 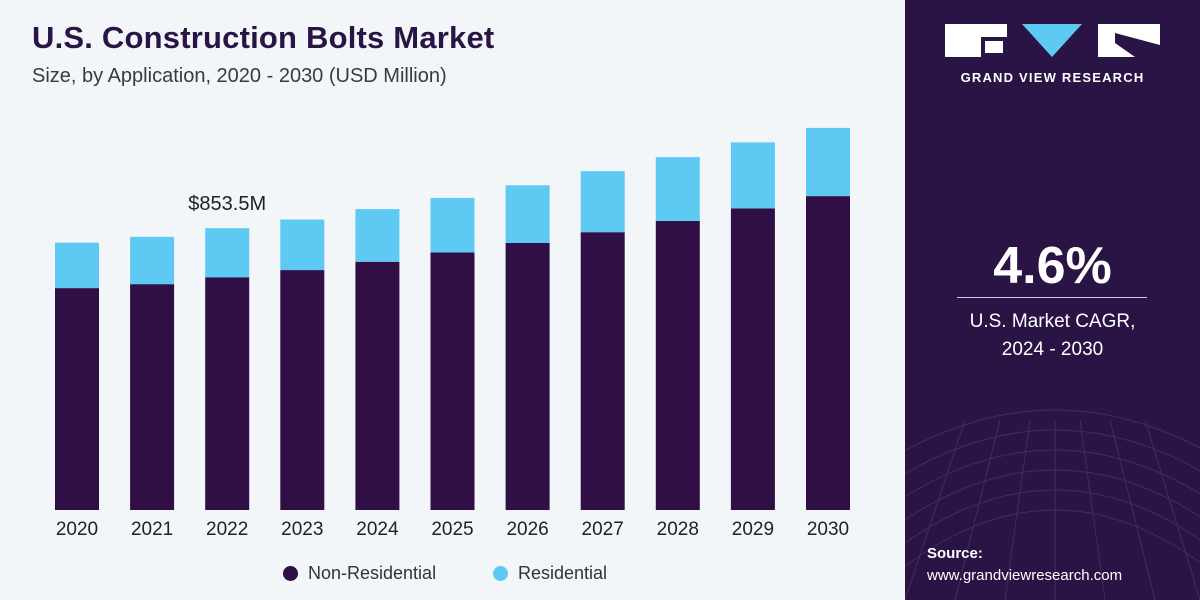 I want to click on x-tick-label-2027: 2027, so click(x=603, y=529).